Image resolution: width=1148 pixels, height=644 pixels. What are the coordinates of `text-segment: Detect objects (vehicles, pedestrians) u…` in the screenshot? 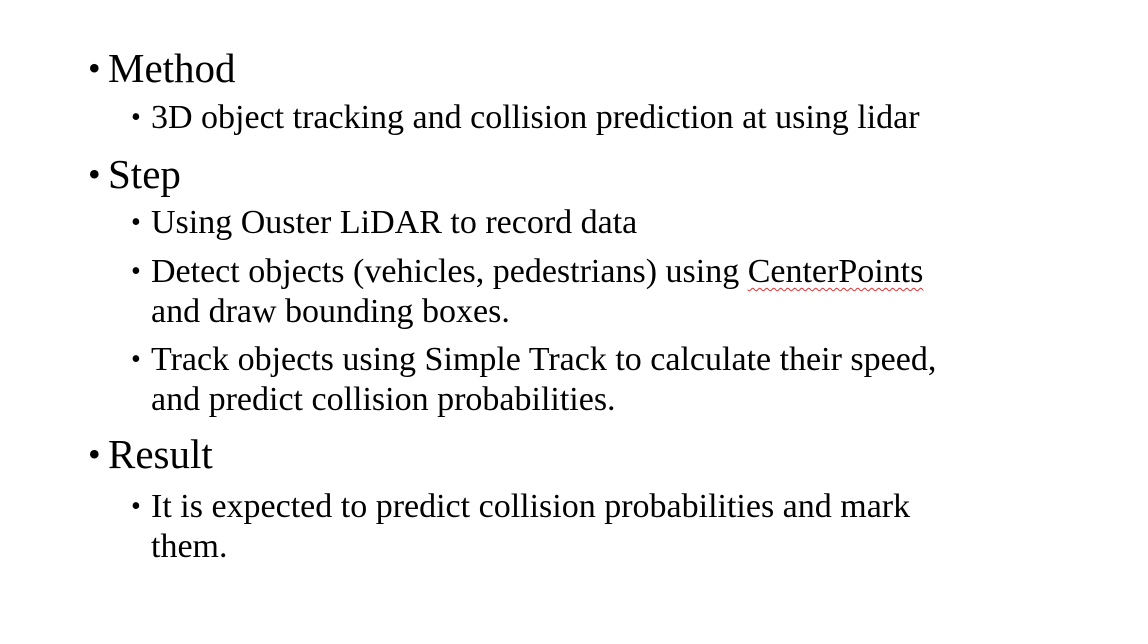 It's located at (449, 271).